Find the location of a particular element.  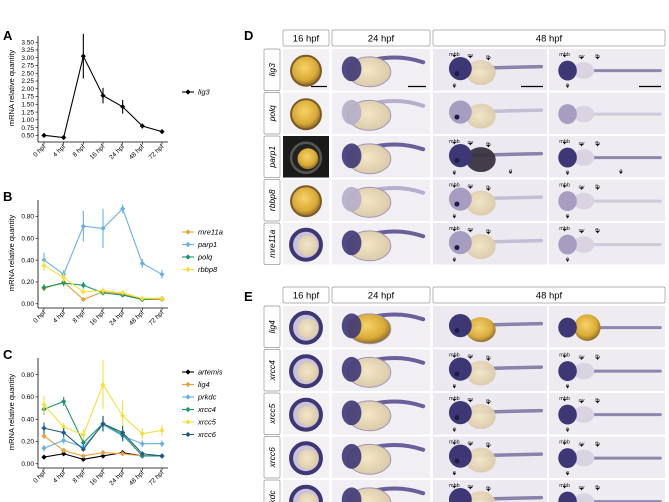

y-tick-label: 0.60 is located at coordinates (27, 397).